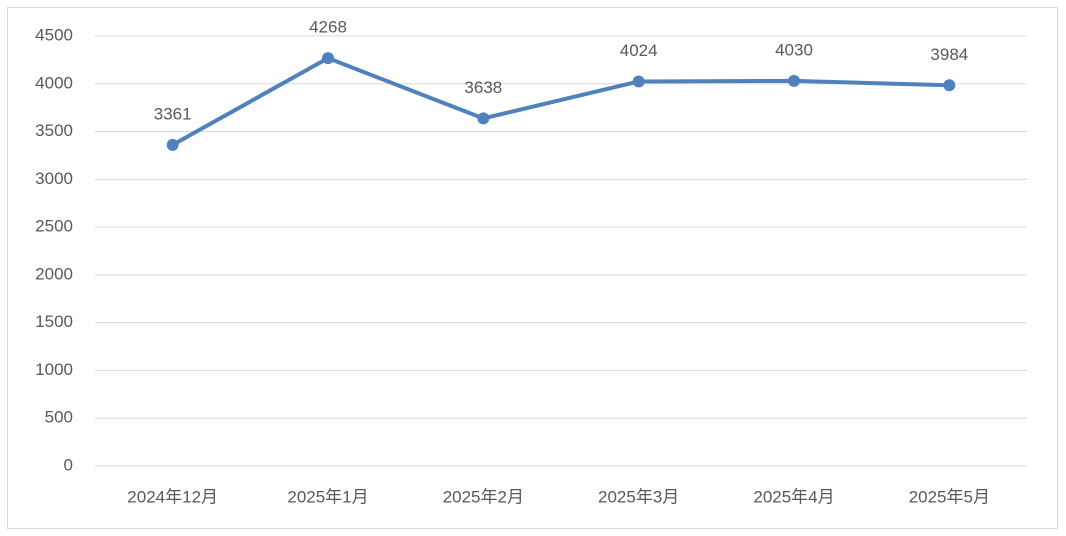  I want to click on data-label: 4030, so click(794, 49).